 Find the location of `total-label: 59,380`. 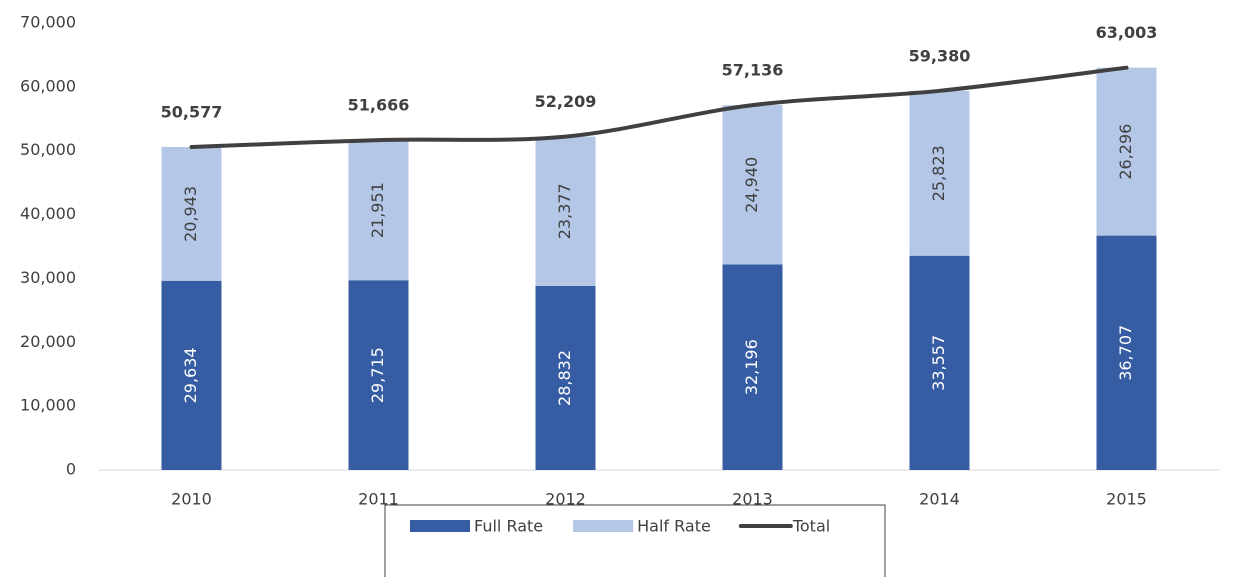

total-label: 59,380 is located at coordinates (940, 55).